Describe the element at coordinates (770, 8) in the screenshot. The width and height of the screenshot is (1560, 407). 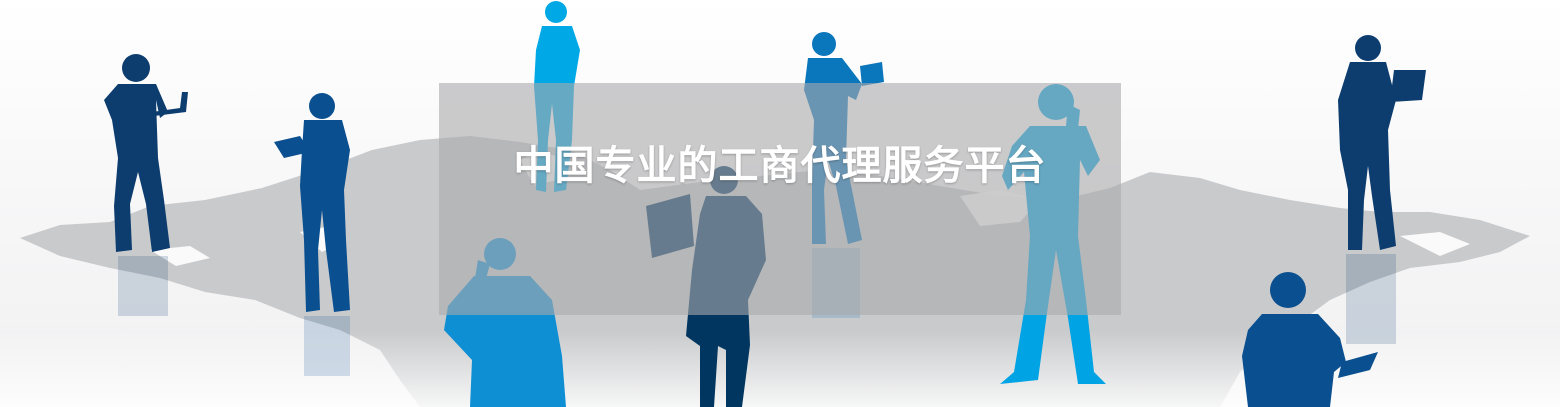
I see `header-shadow` at that location.